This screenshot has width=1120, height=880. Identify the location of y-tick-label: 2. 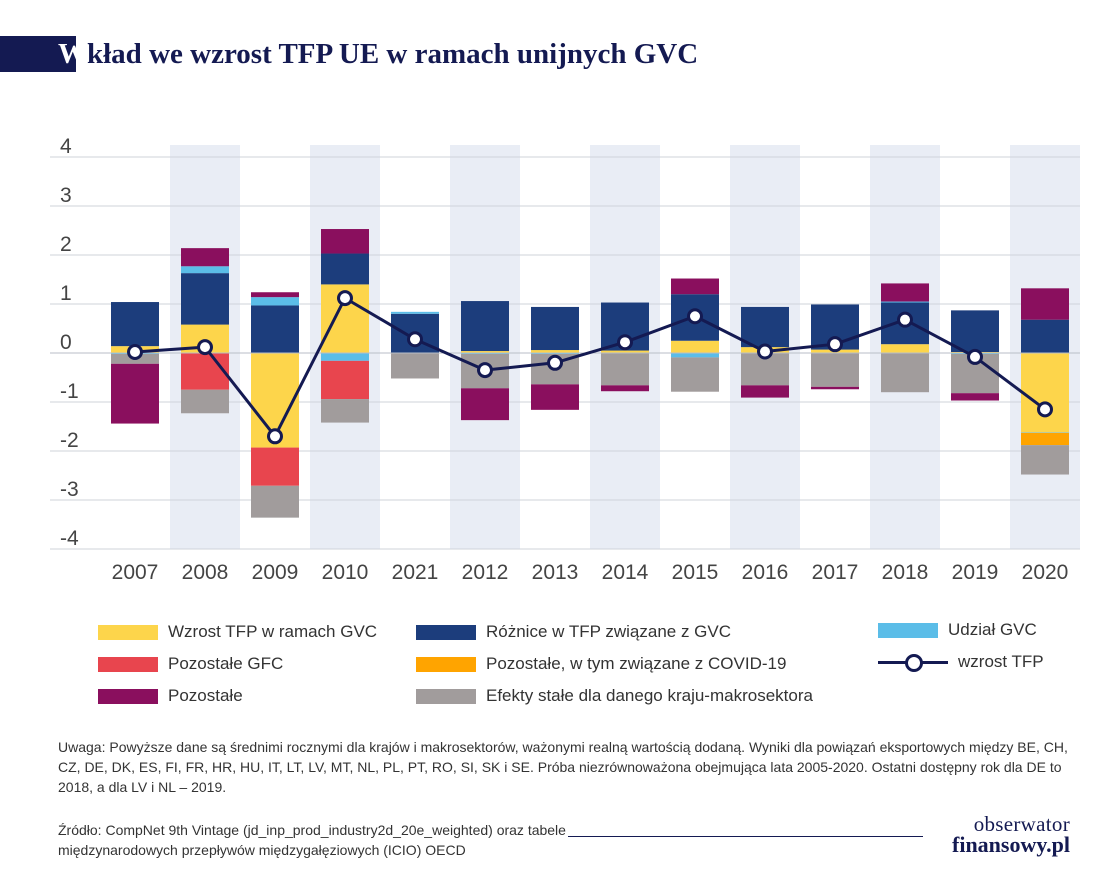
(66, 244).